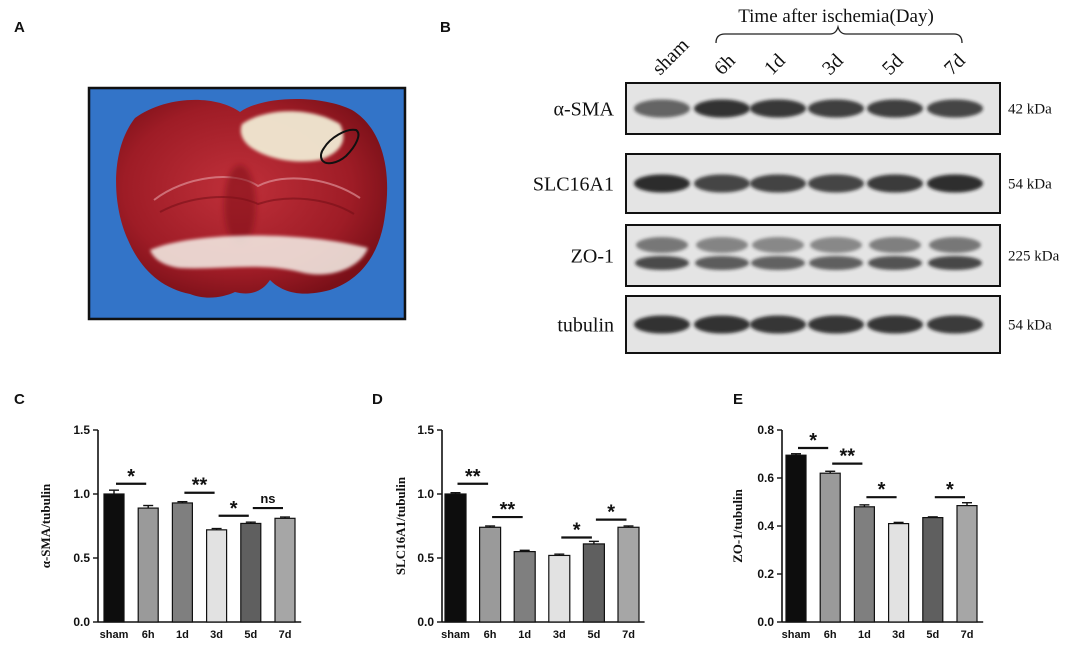 The height and width of the screenshot is (659, 1084). Describe the element at coordinates (830, 635) in the screenshot. I see `x-tick-label: 6h` at that location.